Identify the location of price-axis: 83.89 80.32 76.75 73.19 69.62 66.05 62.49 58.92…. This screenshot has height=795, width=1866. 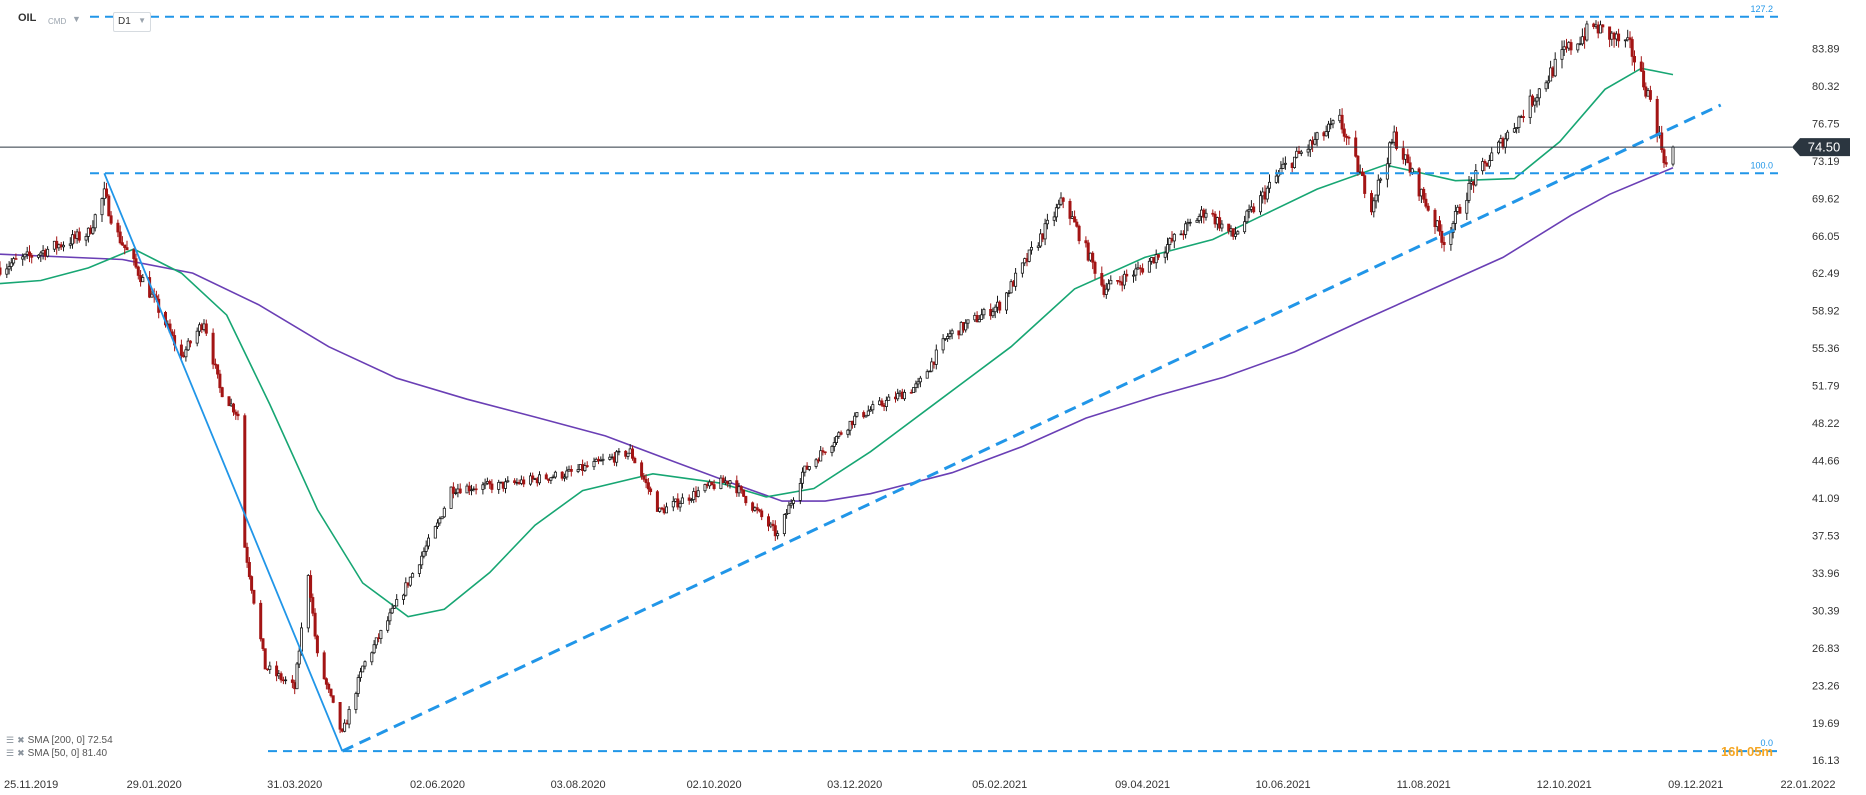
(1826, 405).